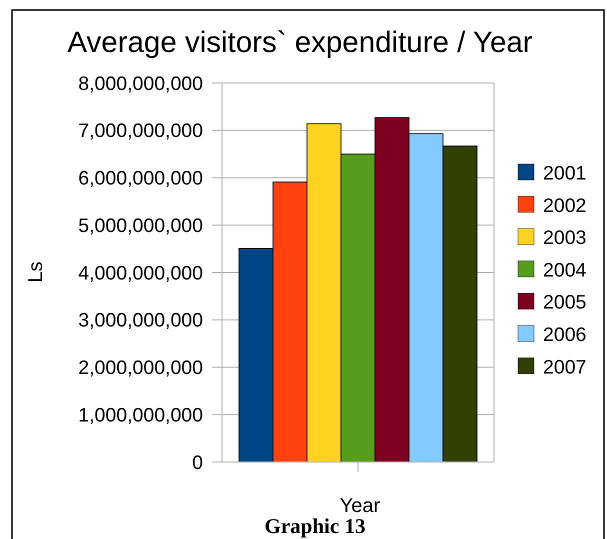 This screenshot has height=539, width=607. I want to click on y-tick-label: 2,000,000,000, so click(141, 368).